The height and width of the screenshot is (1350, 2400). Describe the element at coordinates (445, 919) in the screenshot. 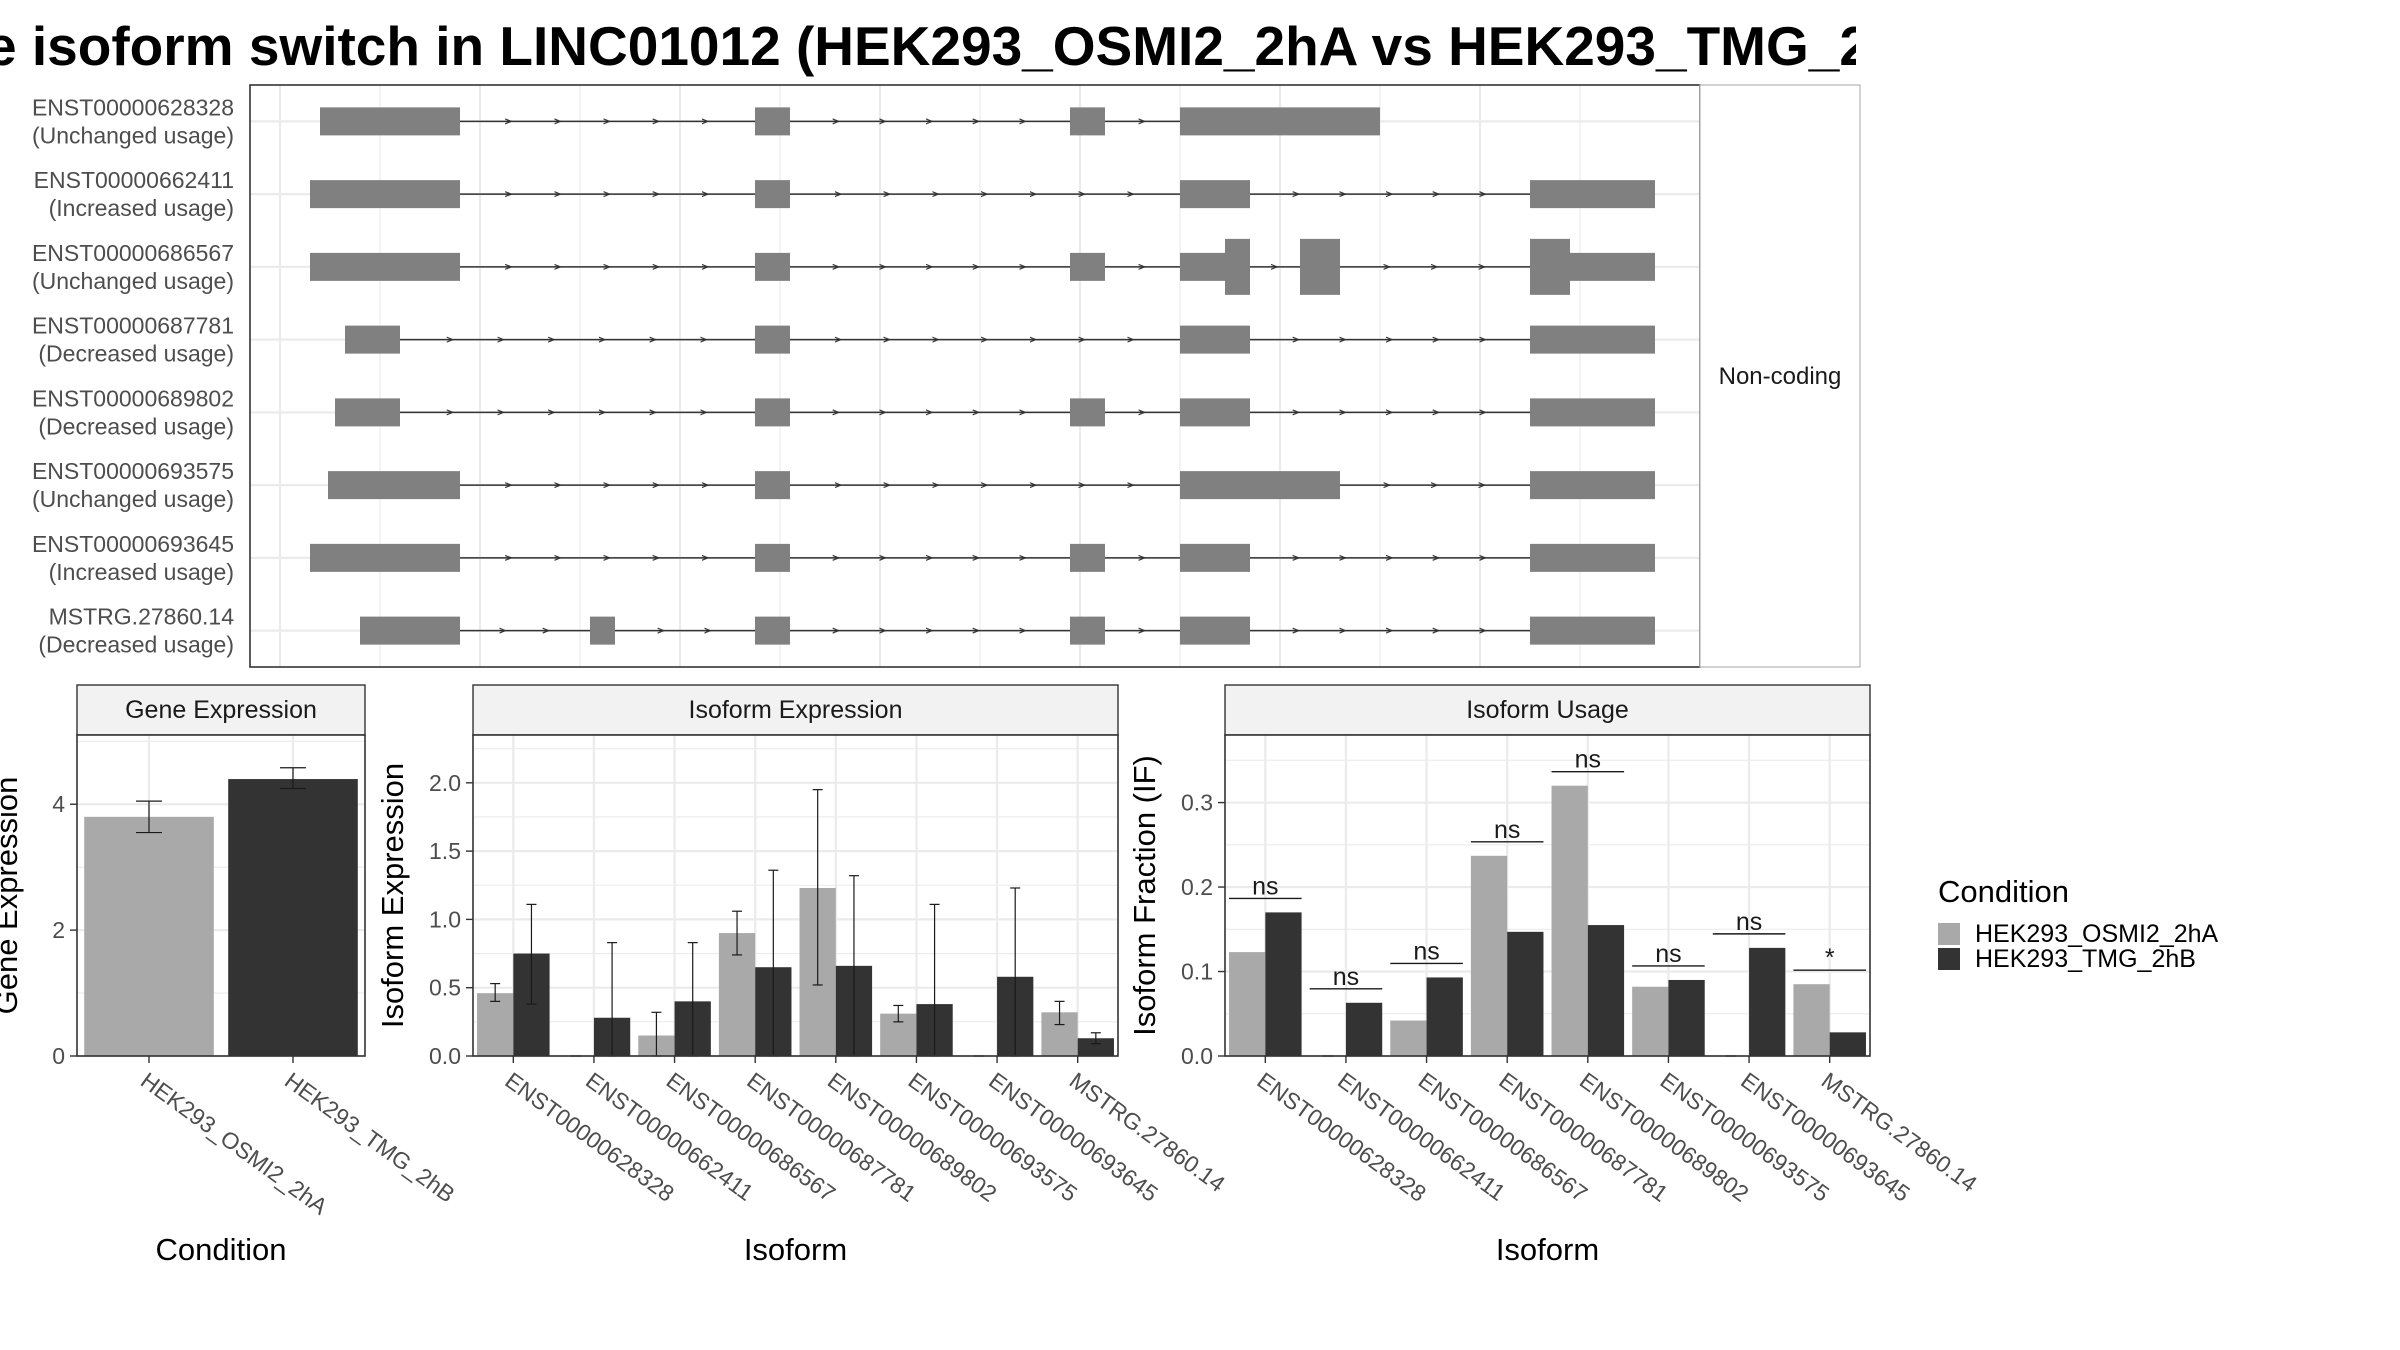

I see `y-tick-label: 1.0` at that location.